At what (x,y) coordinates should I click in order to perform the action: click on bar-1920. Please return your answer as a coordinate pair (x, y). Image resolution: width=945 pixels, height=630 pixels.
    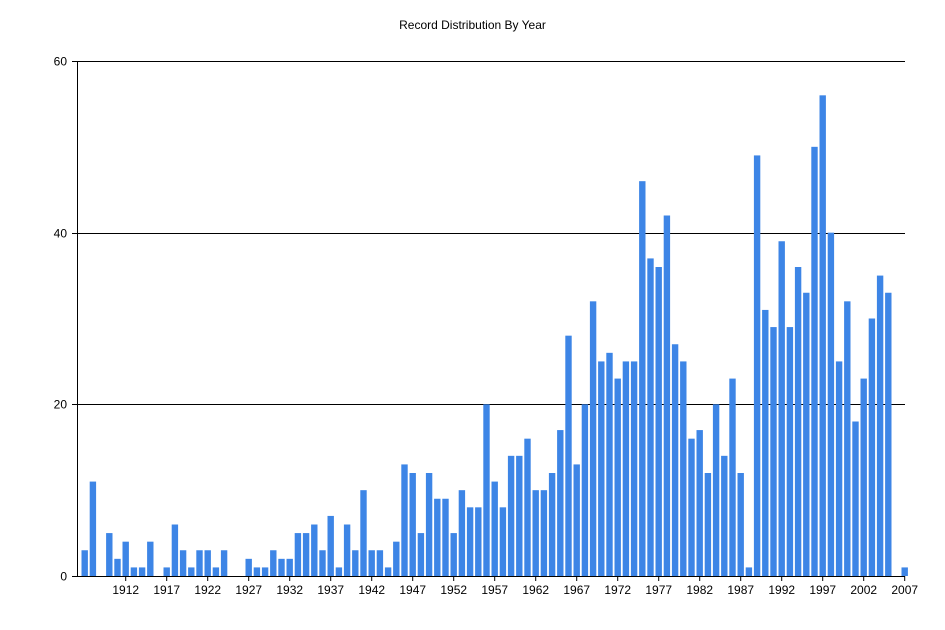
    Looking at the image, I should click on (191, 571).